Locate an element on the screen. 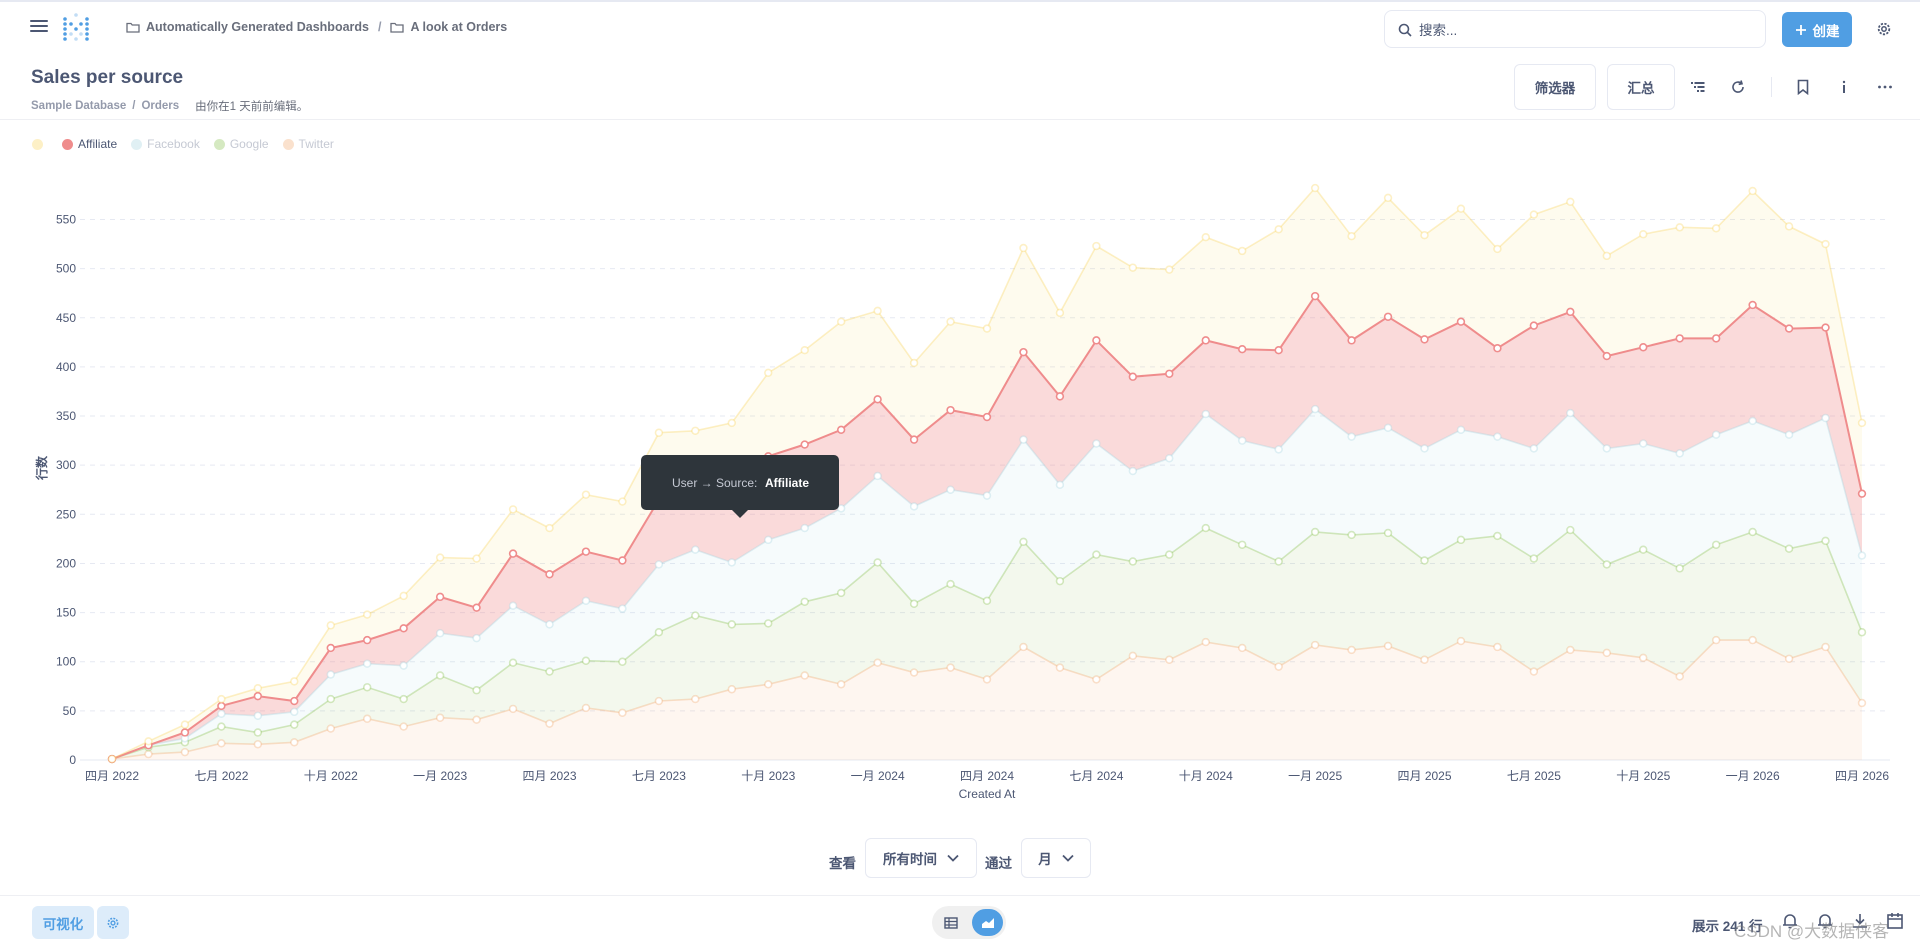 The width and height of the screenshot is (1920, 946). notebook-editor-icon is located at coordinates (1698, 87).